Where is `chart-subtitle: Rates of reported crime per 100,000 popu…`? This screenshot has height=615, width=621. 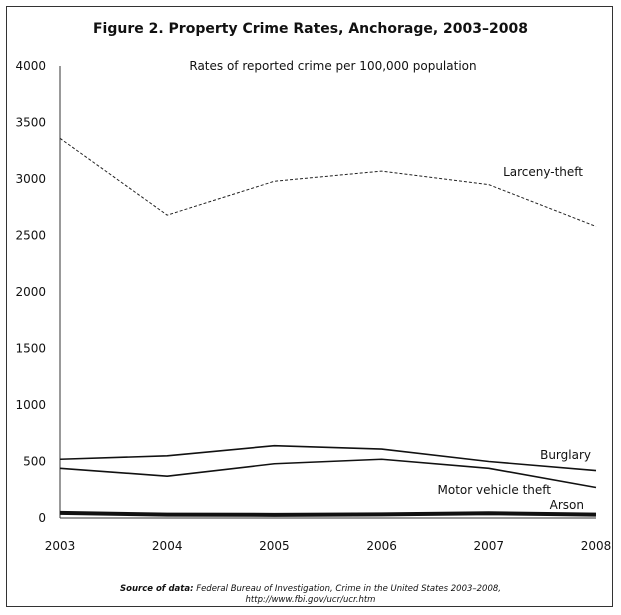 chart-subtitle: Rates of reported crime per 100,000 popu… is located at coordinates (332, 66).